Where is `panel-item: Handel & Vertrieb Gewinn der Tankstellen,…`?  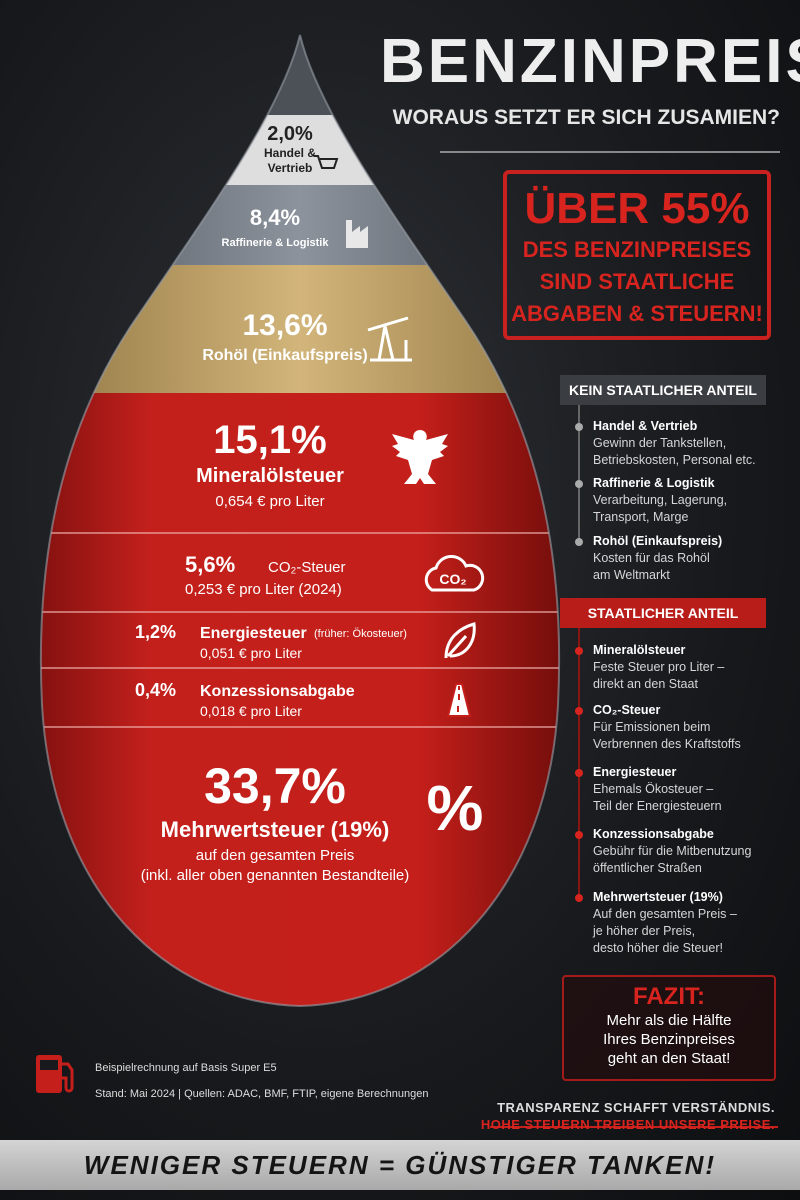
panel-item: Handel & Vertrieb Gewinn der Tankstellen,… is located at coordinates (693, 443).